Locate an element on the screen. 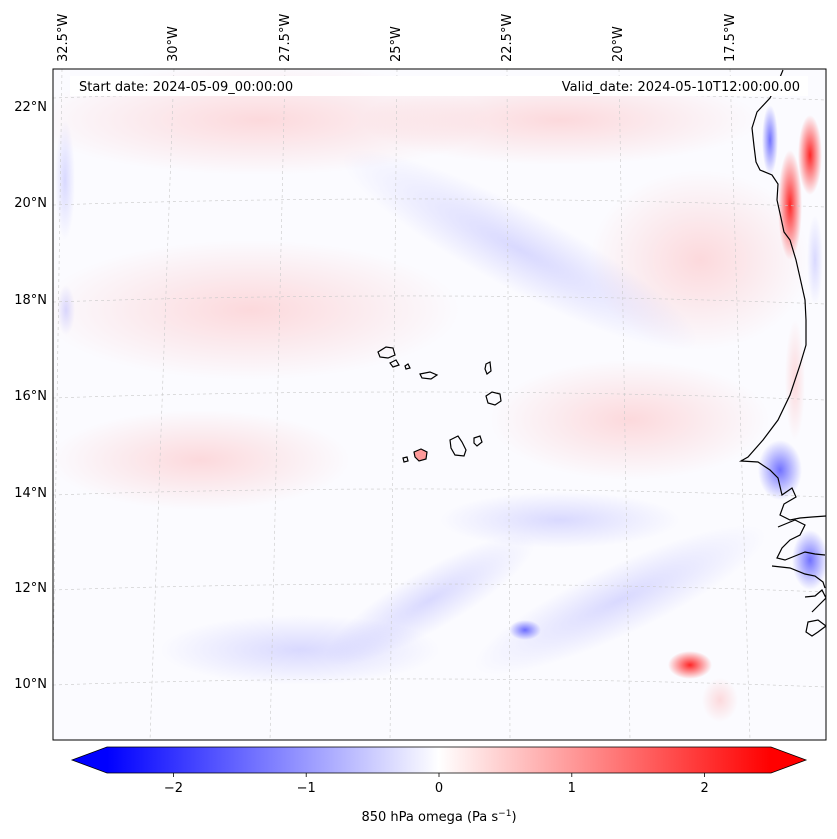  colorbar-tick-label: 0 is located at coordinates (439, 788).